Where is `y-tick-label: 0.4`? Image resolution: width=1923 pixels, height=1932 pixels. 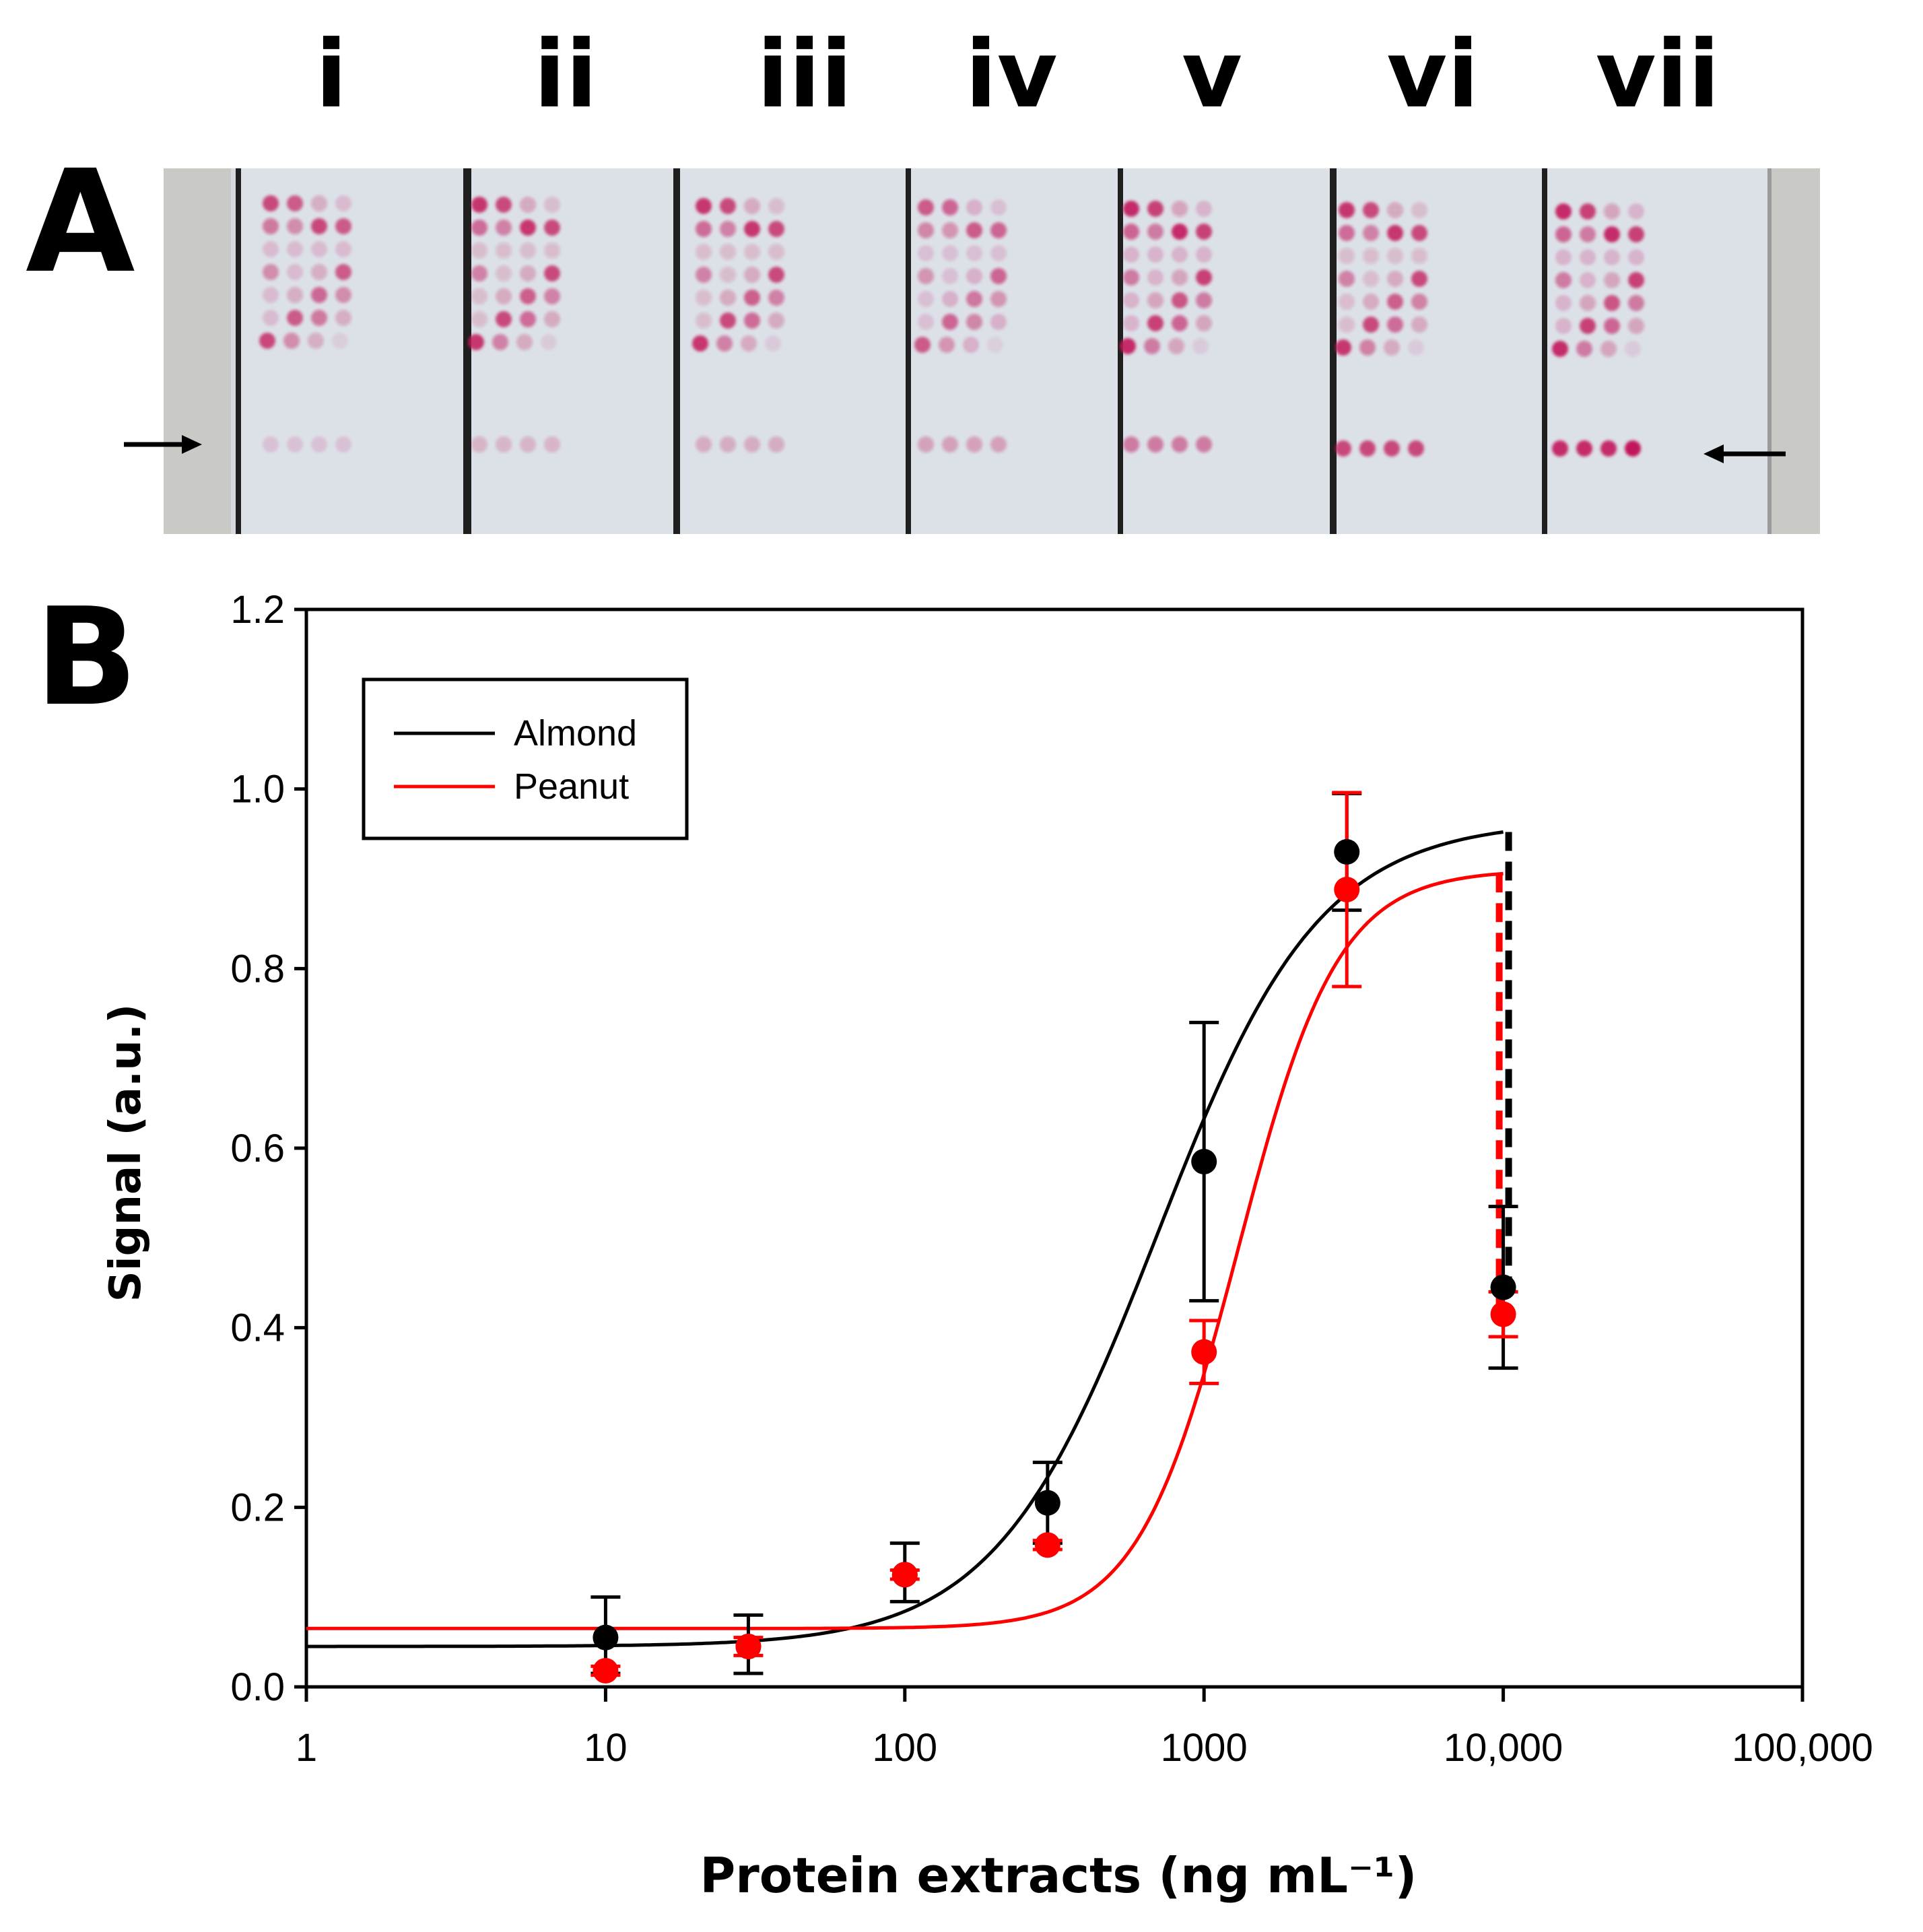
y-tick-label: 0.4 is located at coordinates (258, 1328).